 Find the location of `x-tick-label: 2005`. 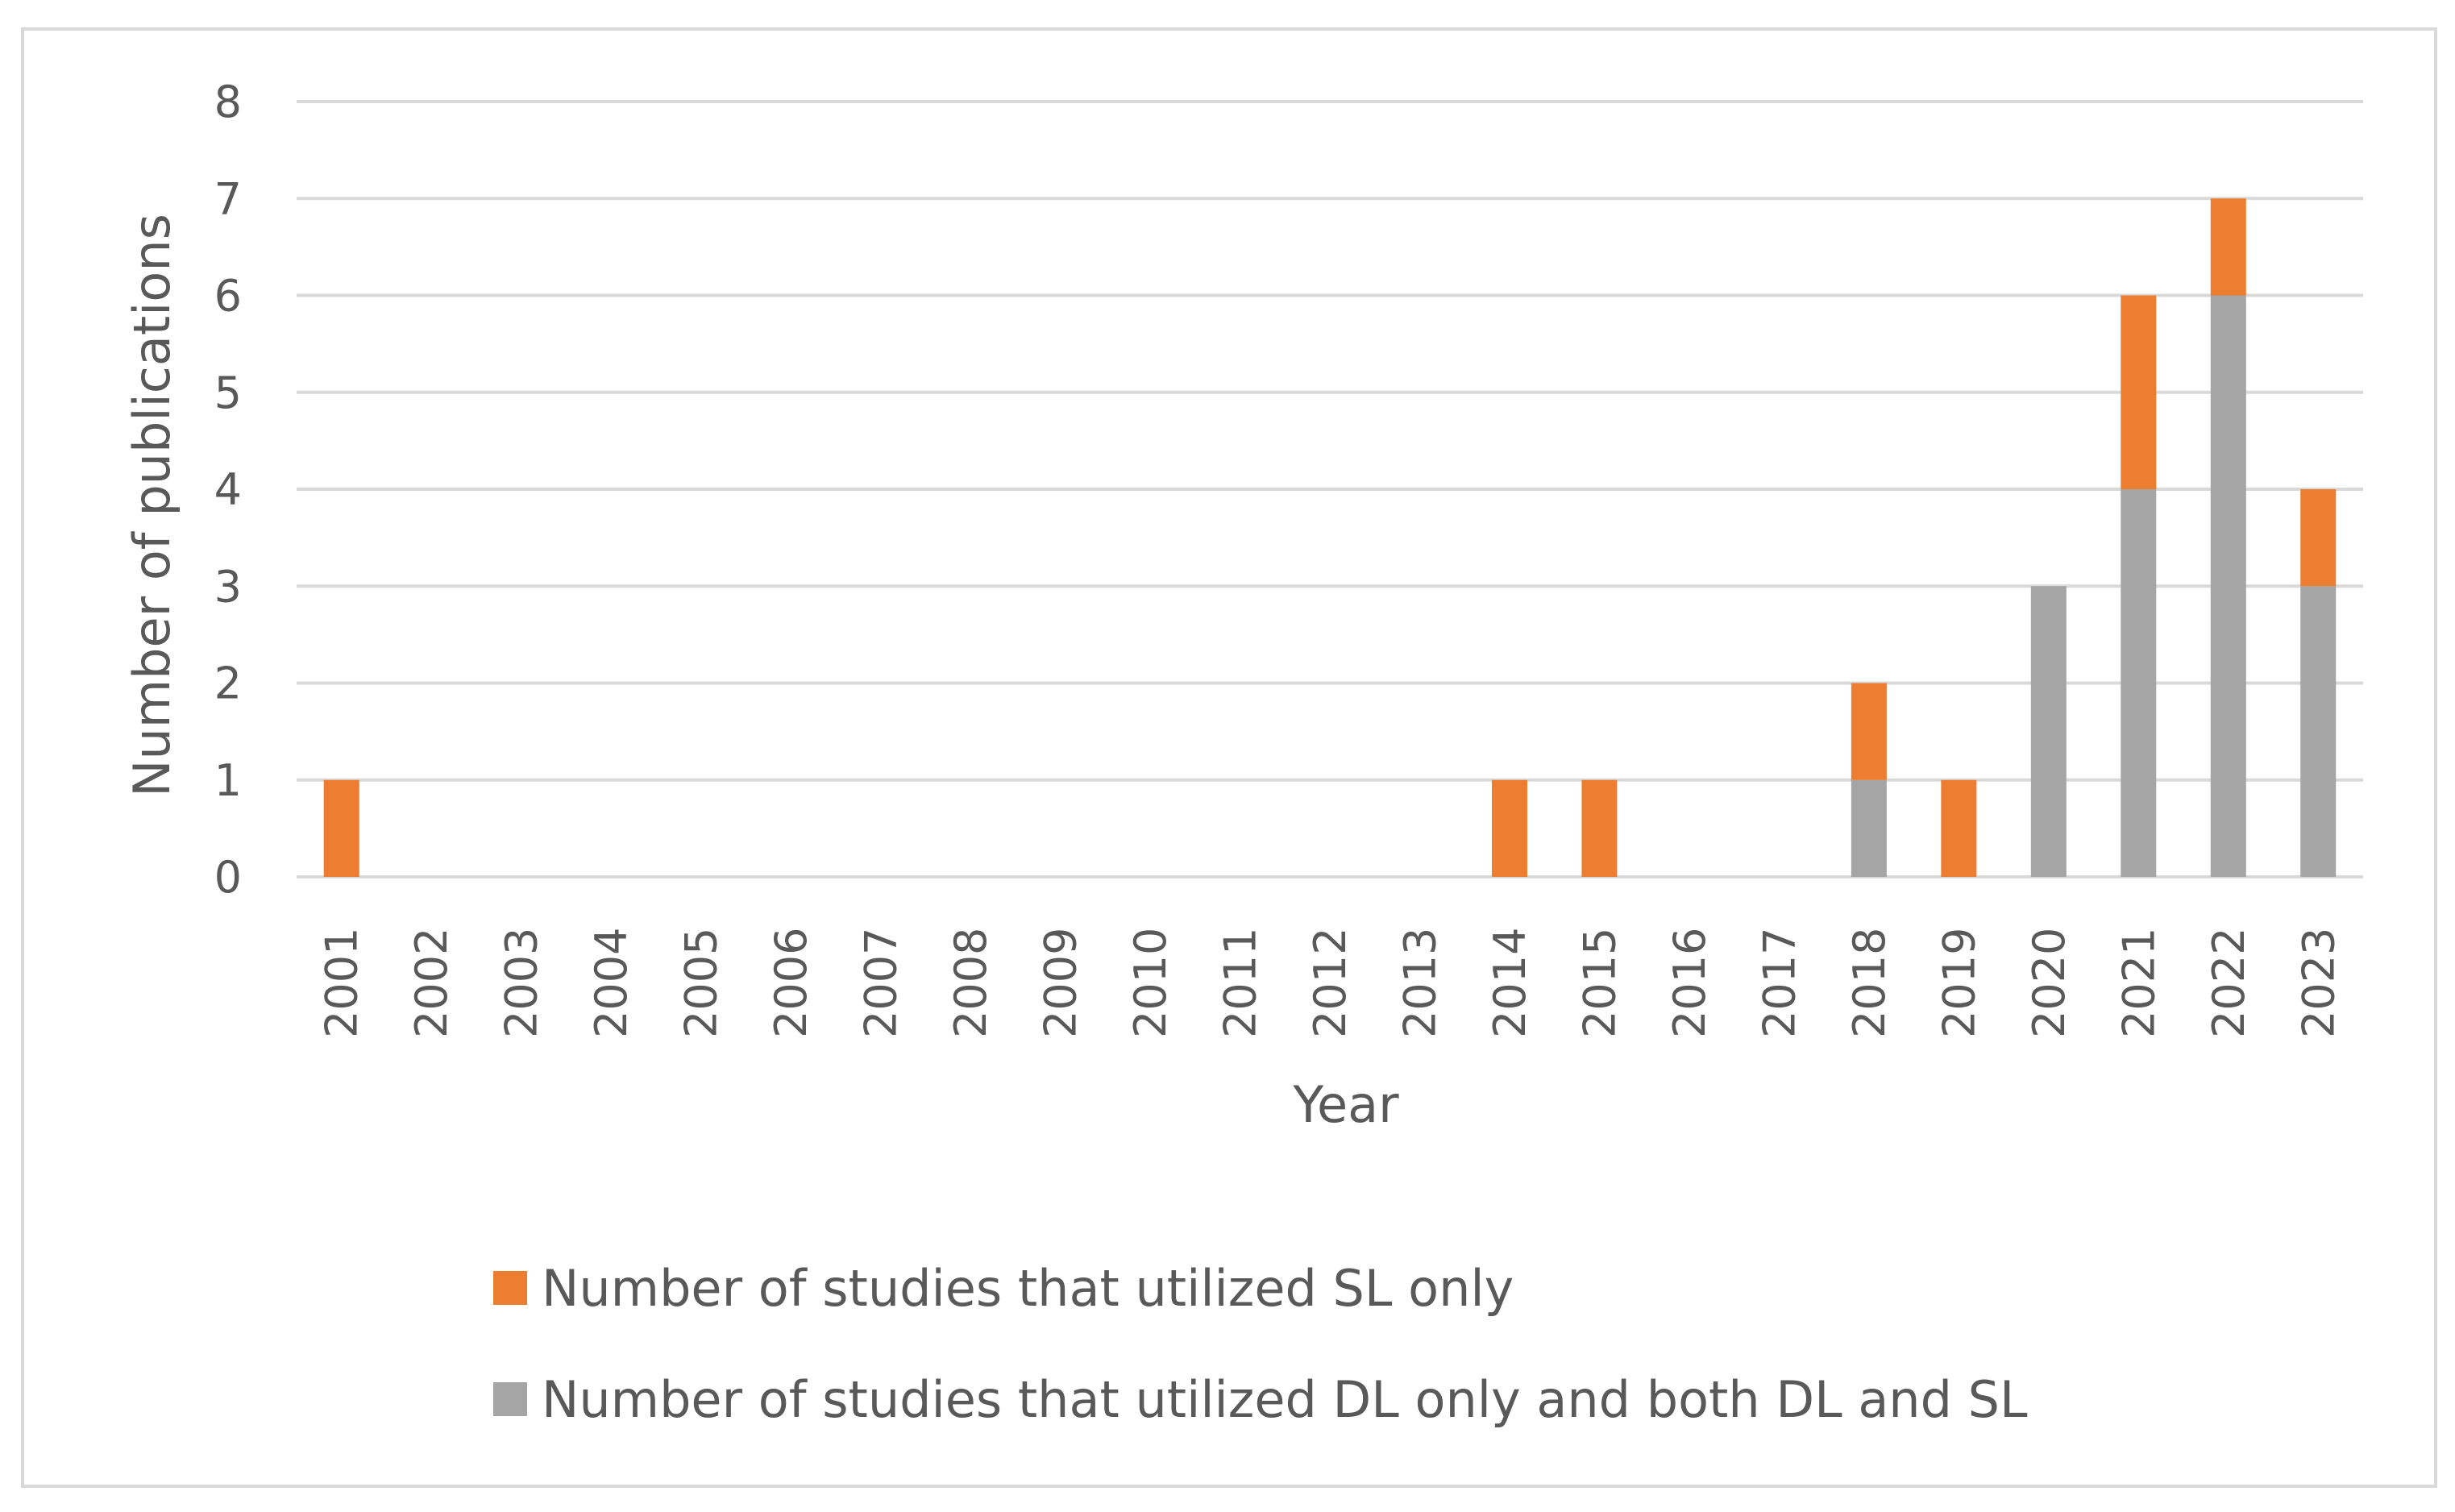

x-tick-label: 2005 is located at coordinates (701, 983).